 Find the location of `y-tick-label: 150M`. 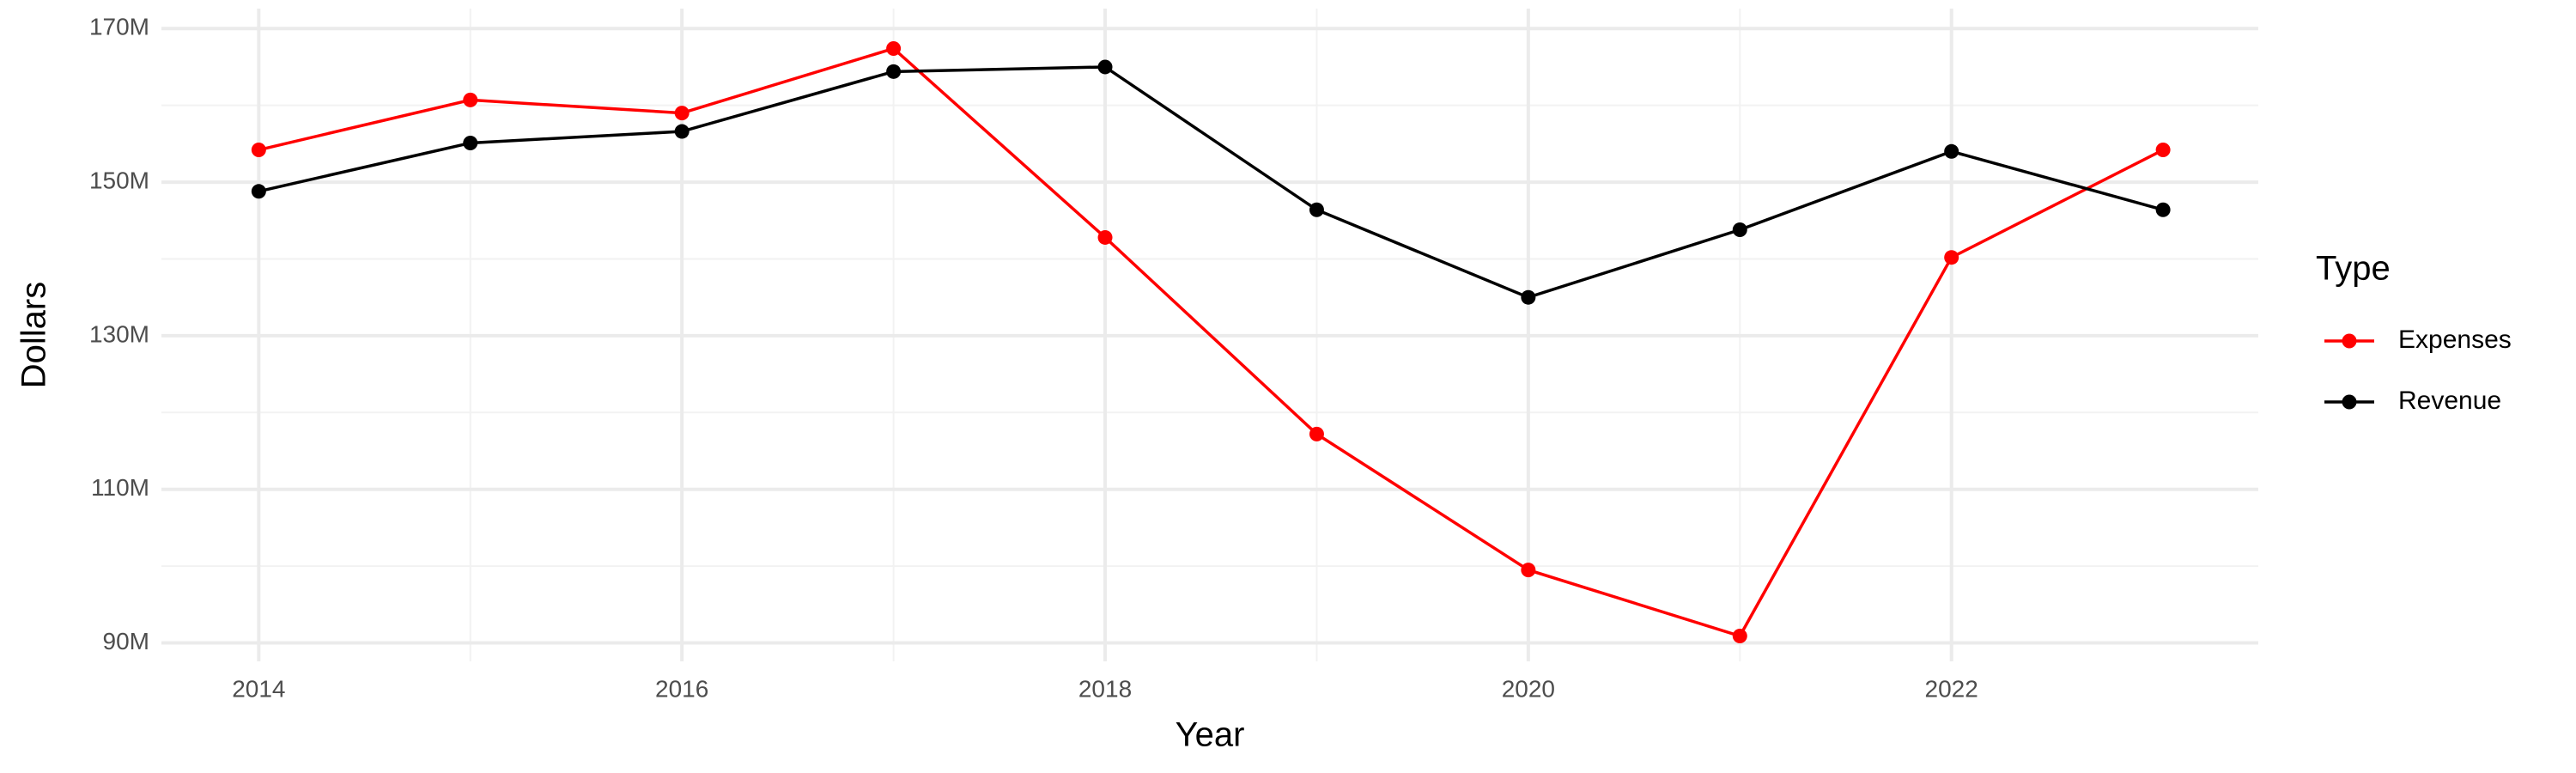

y-tick-label: 150M is located at coordinates (119, 180).